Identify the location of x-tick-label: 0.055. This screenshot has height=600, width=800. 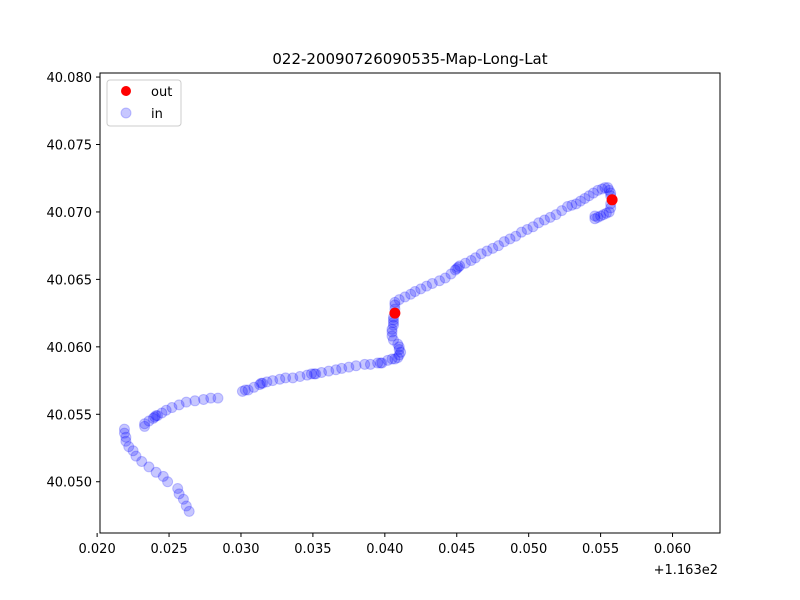
(600, 549).